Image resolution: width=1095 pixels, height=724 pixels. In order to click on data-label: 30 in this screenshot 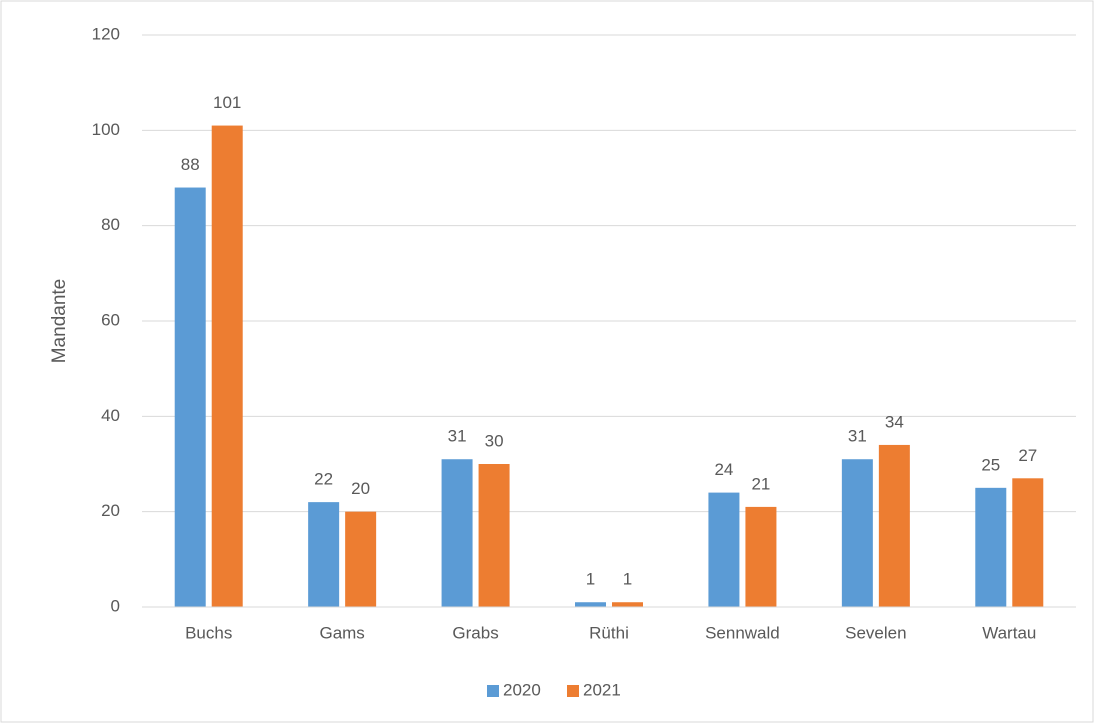, I will do `click(494, 440)`.